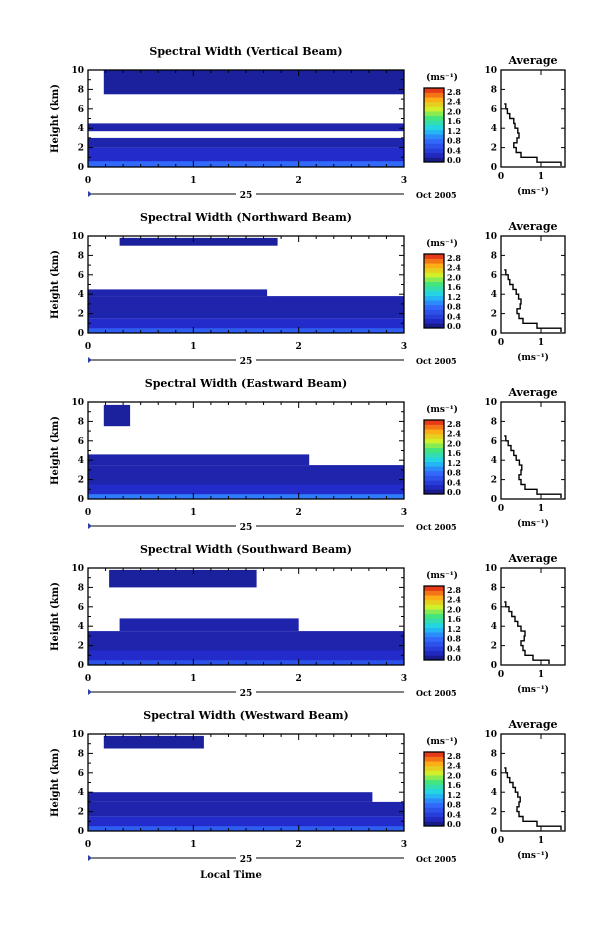 The height and width of the screenshot is (929, 615). I want to click on date-label: 25, so click(246, 196).